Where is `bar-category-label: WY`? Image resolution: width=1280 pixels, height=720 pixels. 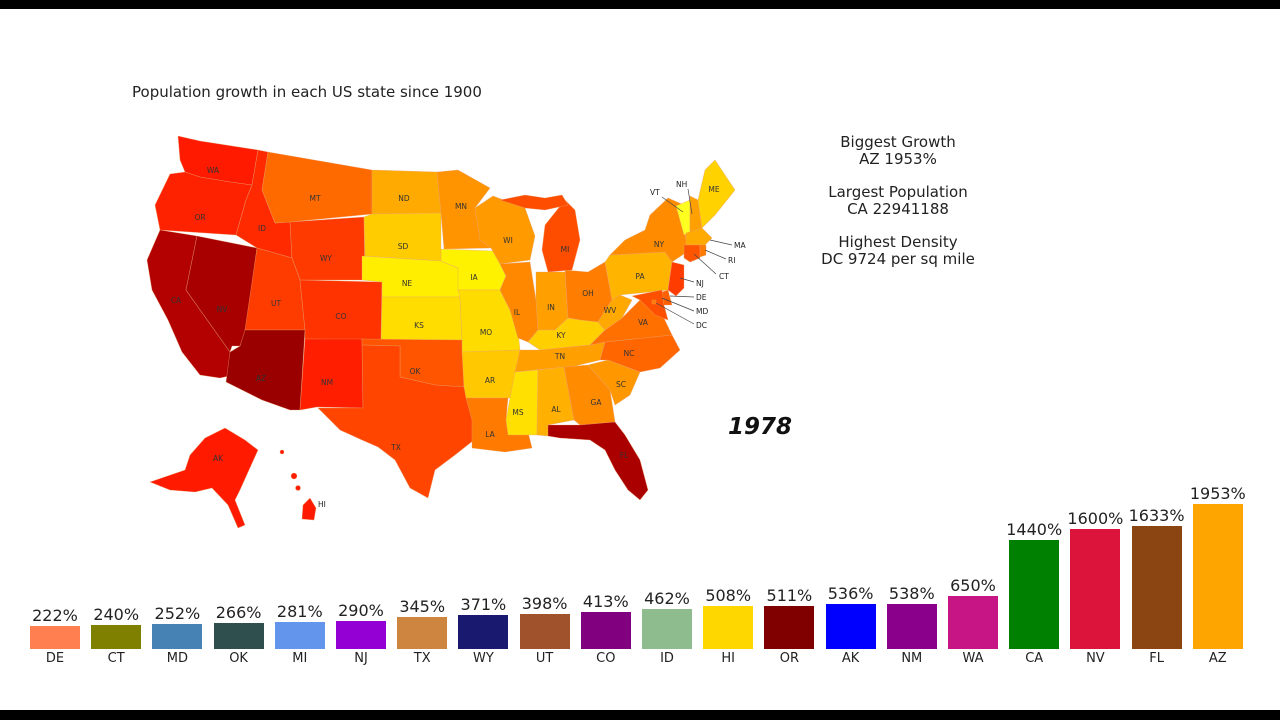 bar-category-label: WY is located at coordinates (483, 658).